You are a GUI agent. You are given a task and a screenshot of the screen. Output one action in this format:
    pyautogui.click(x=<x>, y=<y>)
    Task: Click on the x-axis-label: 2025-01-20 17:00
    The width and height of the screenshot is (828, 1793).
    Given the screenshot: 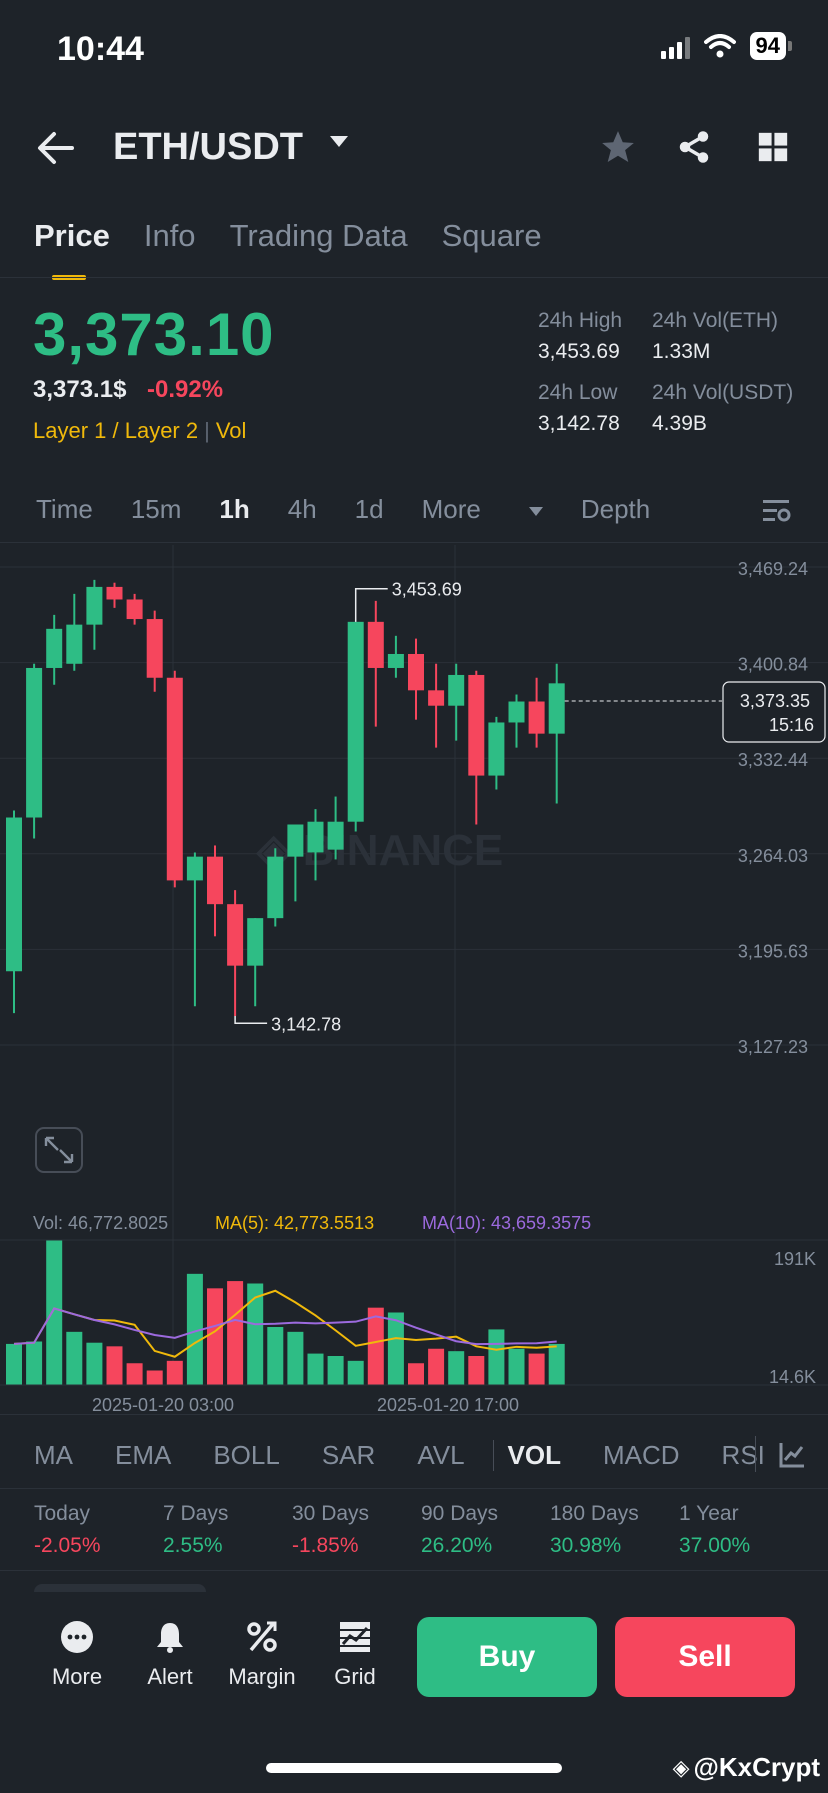 What is the action you would take?
    pyautogui.click(x=448, y=1405)
    